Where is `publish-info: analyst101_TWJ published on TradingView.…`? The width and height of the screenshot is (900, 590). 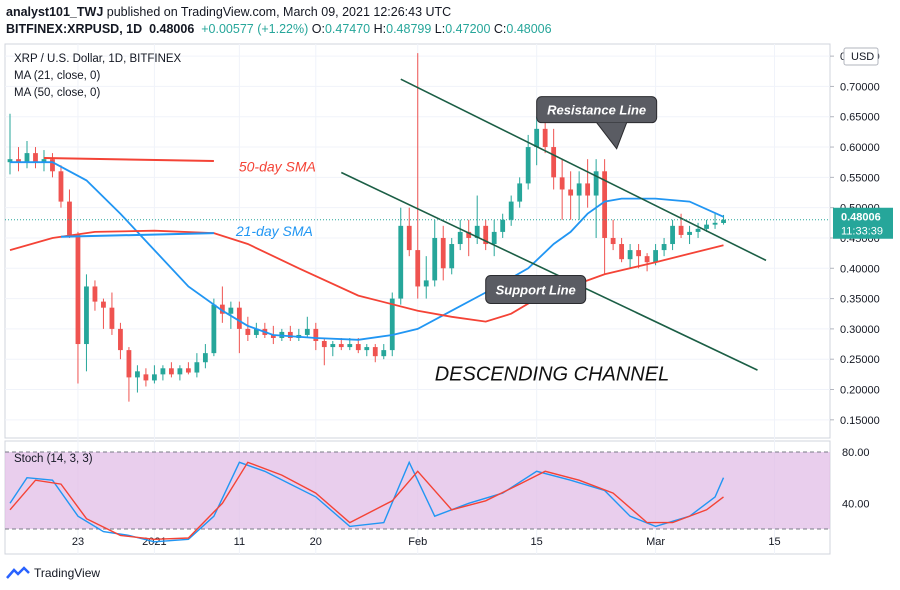 publish-info: analyst101_TWJ published on TradingView.… is located at coordinates (228, 12).